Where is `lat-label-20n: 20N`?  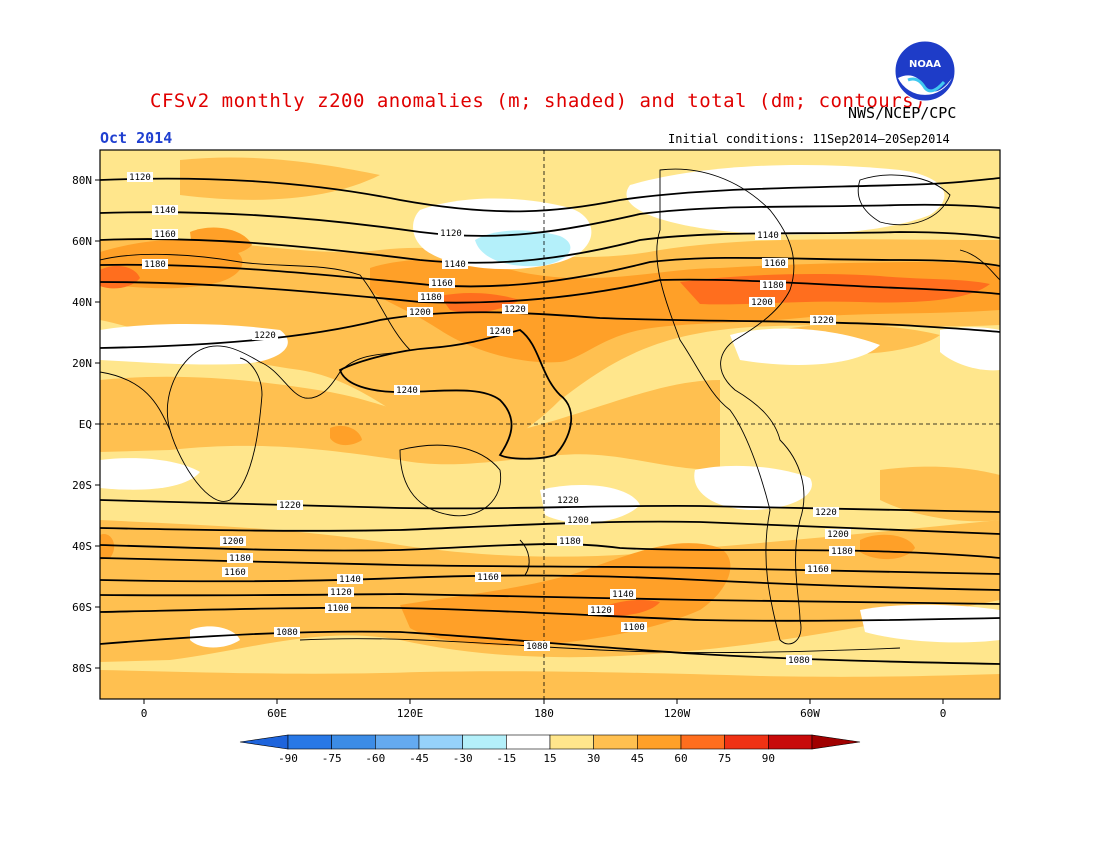
lat-label-20n: 20N is located at coordinates (82, 363).